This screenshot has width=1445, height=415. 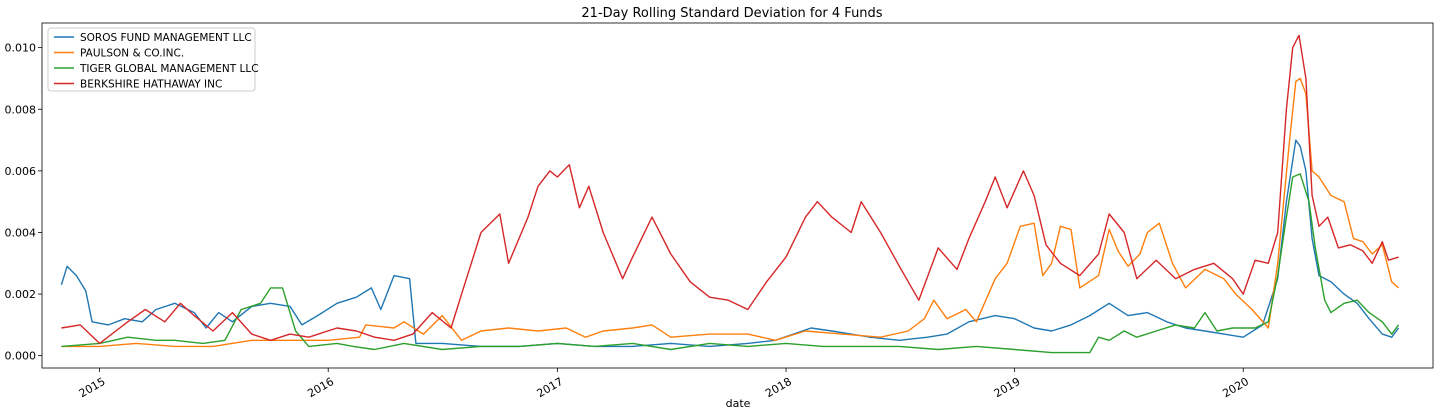 I want to click on y-axis: 0.000 0.002 0.004 0.006 0.008 0.010, so click(x=23, y=202).